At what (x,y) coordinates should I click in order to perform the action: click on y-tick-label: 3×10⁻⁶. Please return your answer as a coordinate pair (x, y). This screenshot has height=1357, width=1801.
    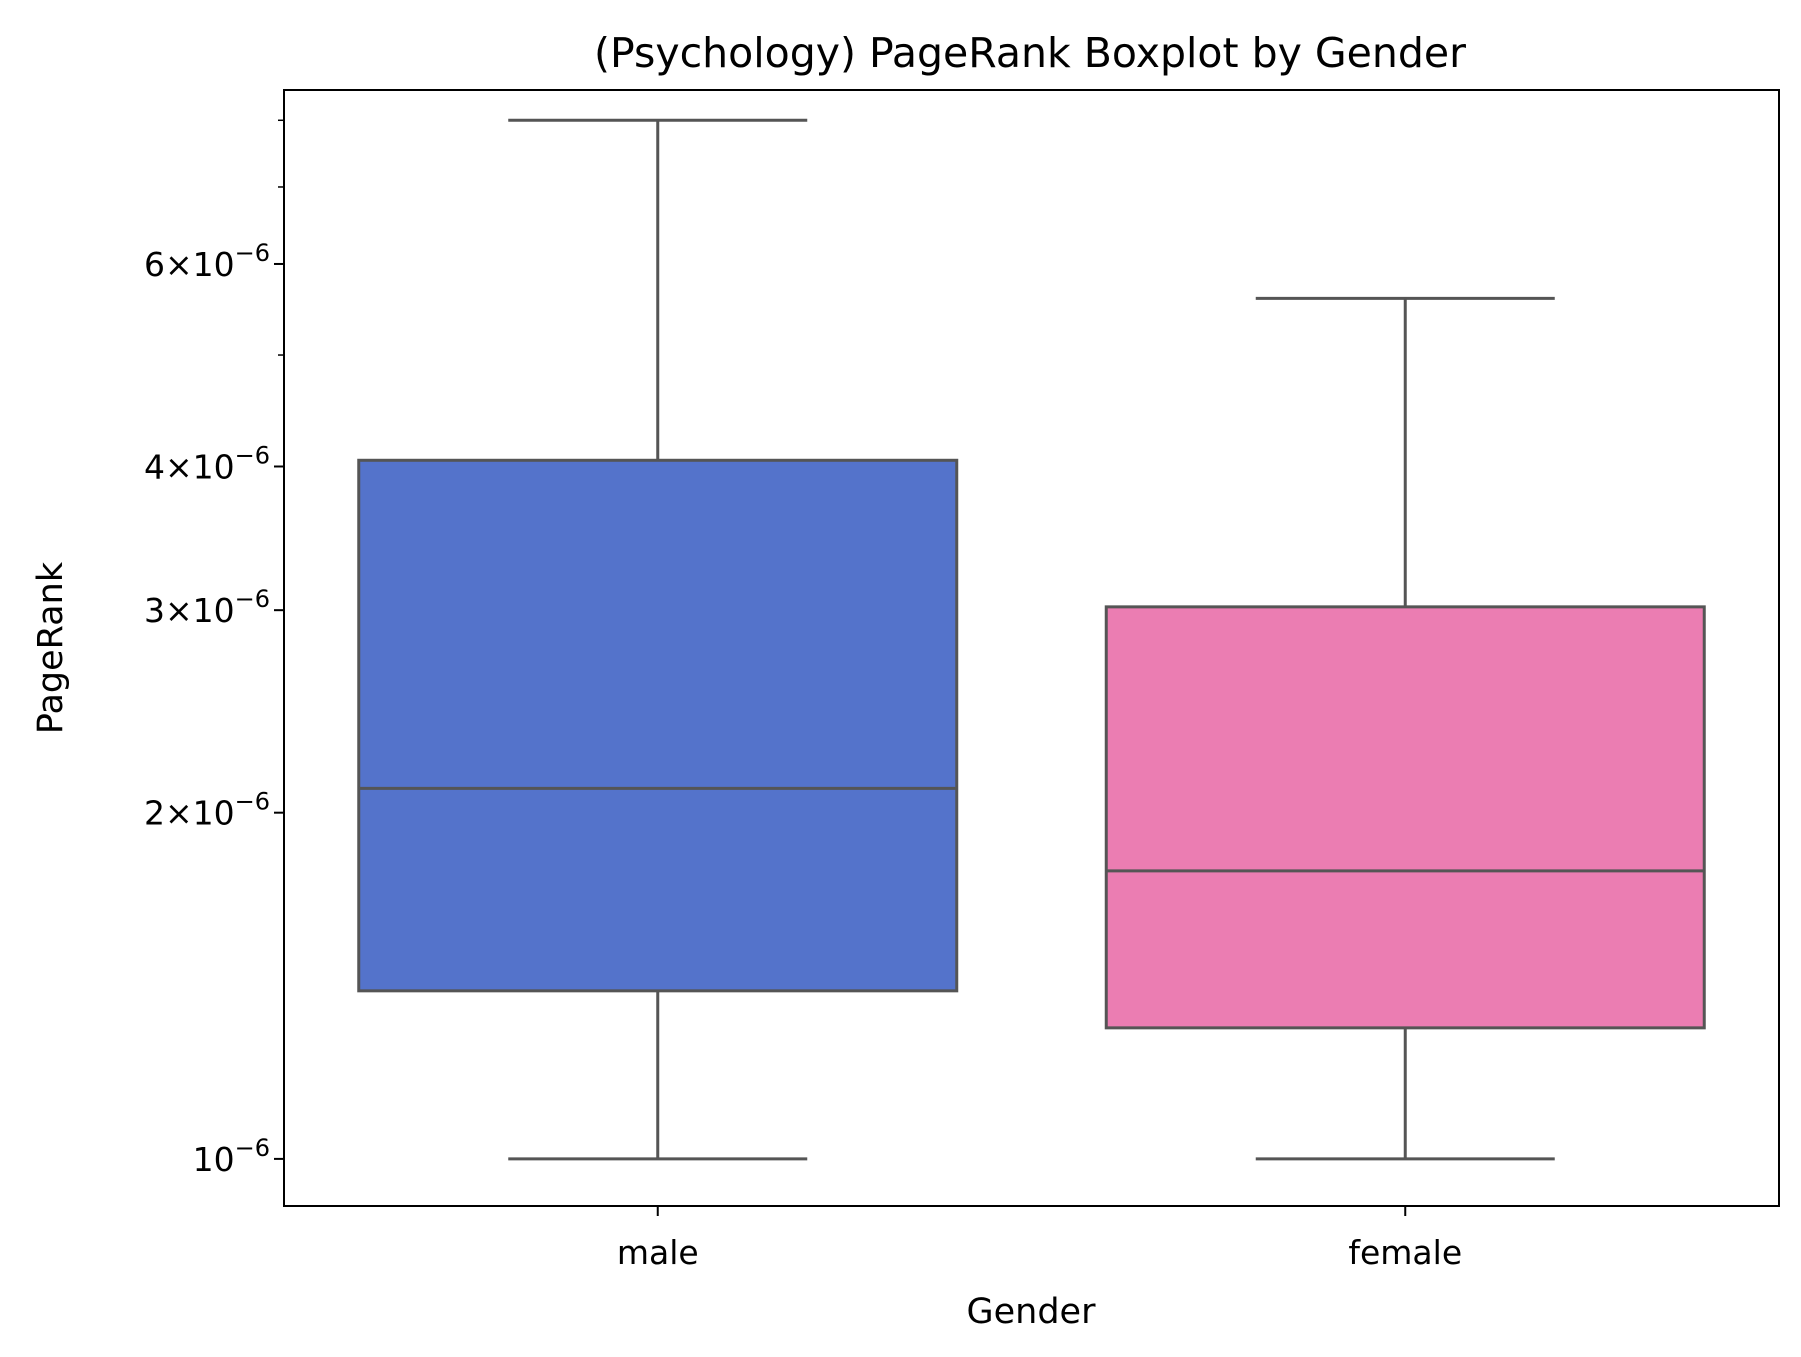
    Looking at the image, I should click on (207, 607).